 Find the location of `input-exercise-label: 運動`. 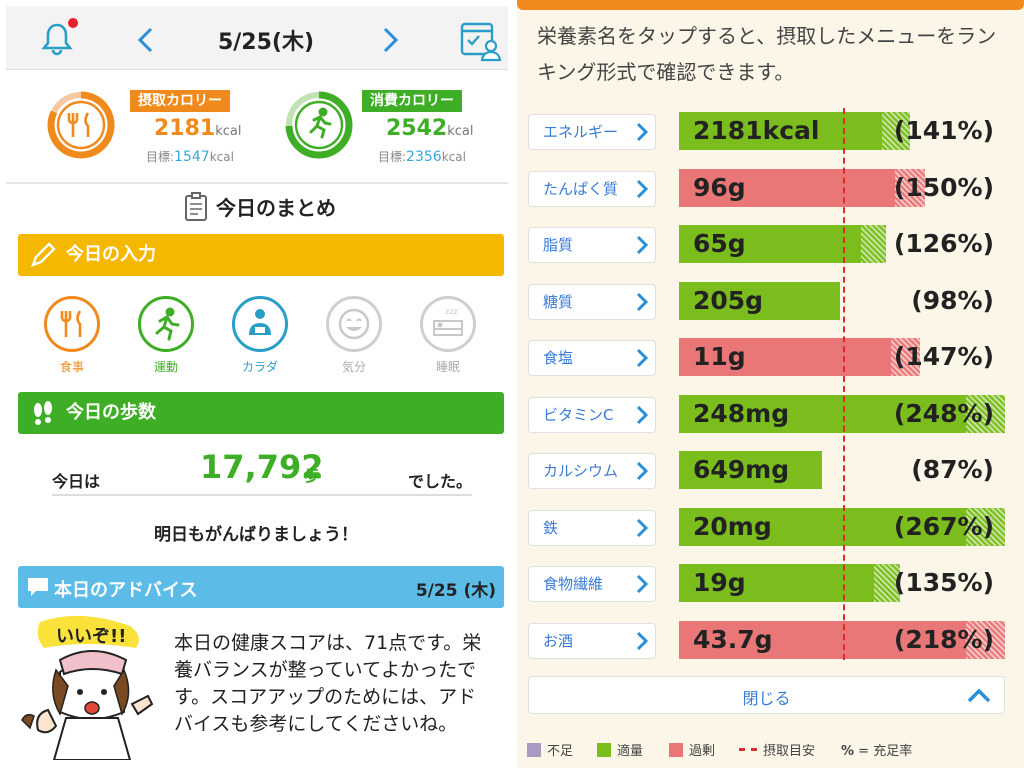

input-exercise-label: 運動 is located at coordinates (165, 367).